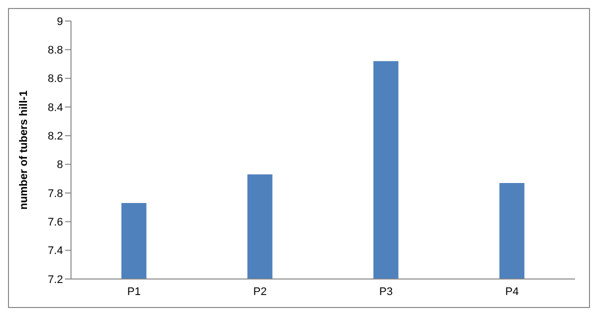 The image size is (596, 314). What do you see at coordinates (55, 136) in the screenshot?
I see `y-tick-label: 8.2` at bounding box center [55, 136].